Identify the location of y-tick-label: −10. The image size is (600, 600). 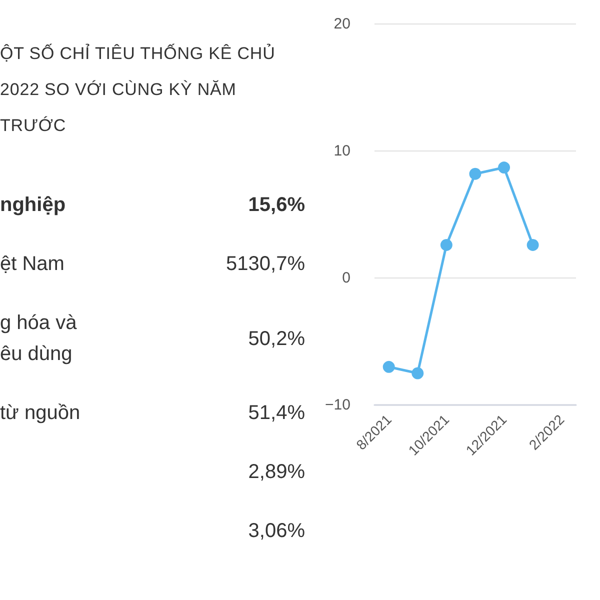
(337, 405).